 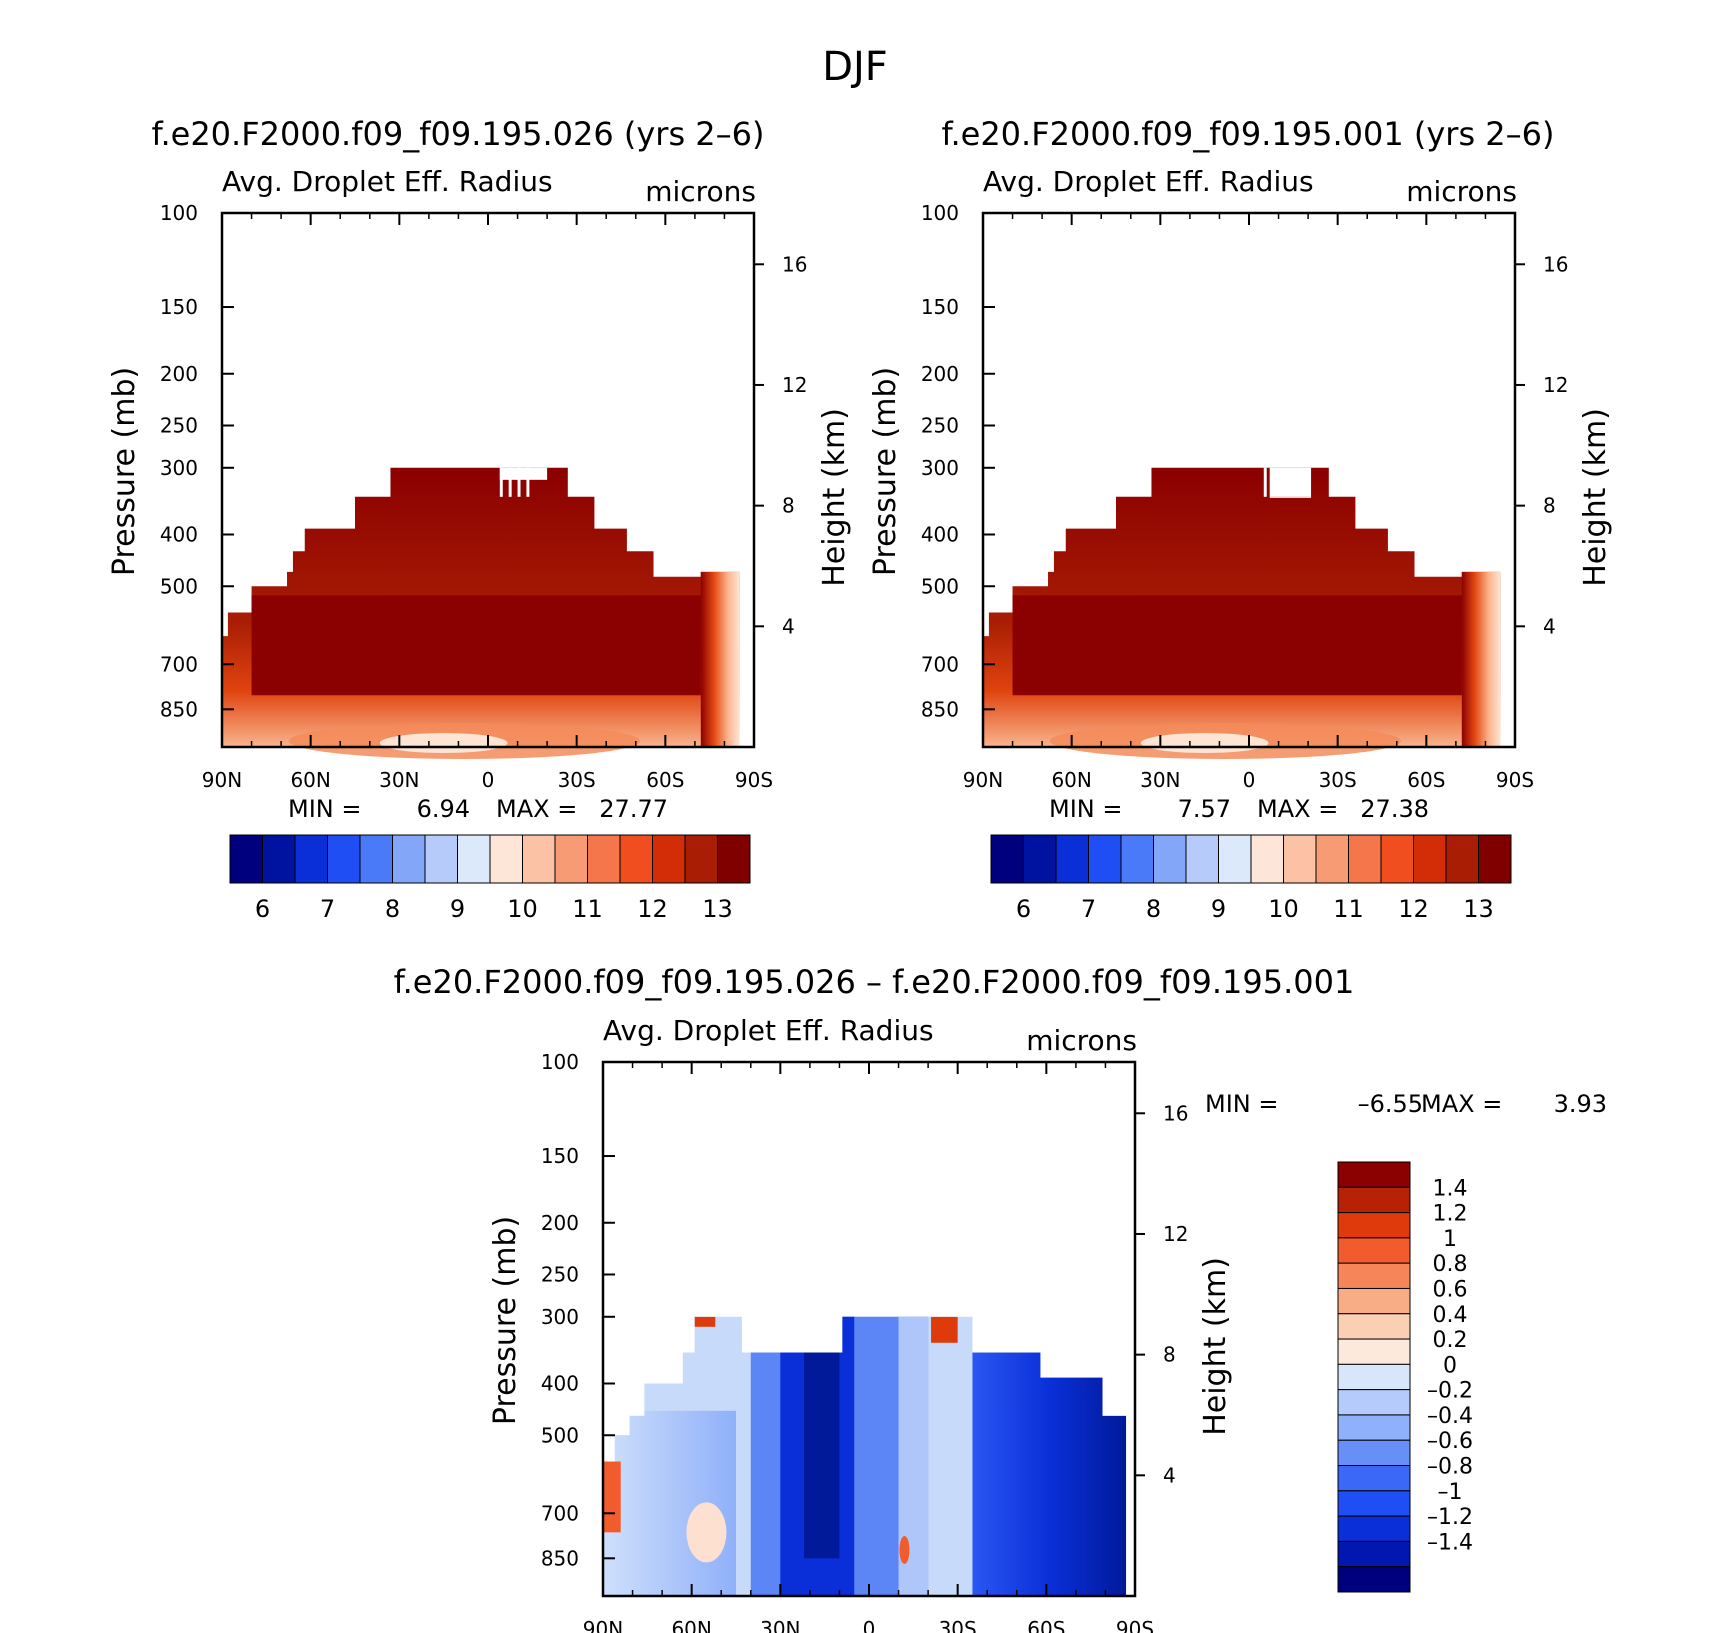 I want to click on colorbar-label: 0.8, so click(x=1450, y=1264).